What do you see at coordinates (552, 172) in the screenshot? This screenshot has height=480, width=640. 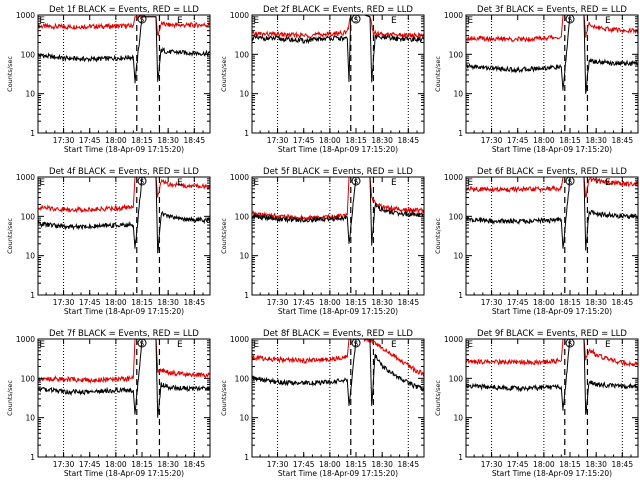 I see `panel-title: Det 6f BLACK = Events, RED = LLD` at bounding box center [552, 172].